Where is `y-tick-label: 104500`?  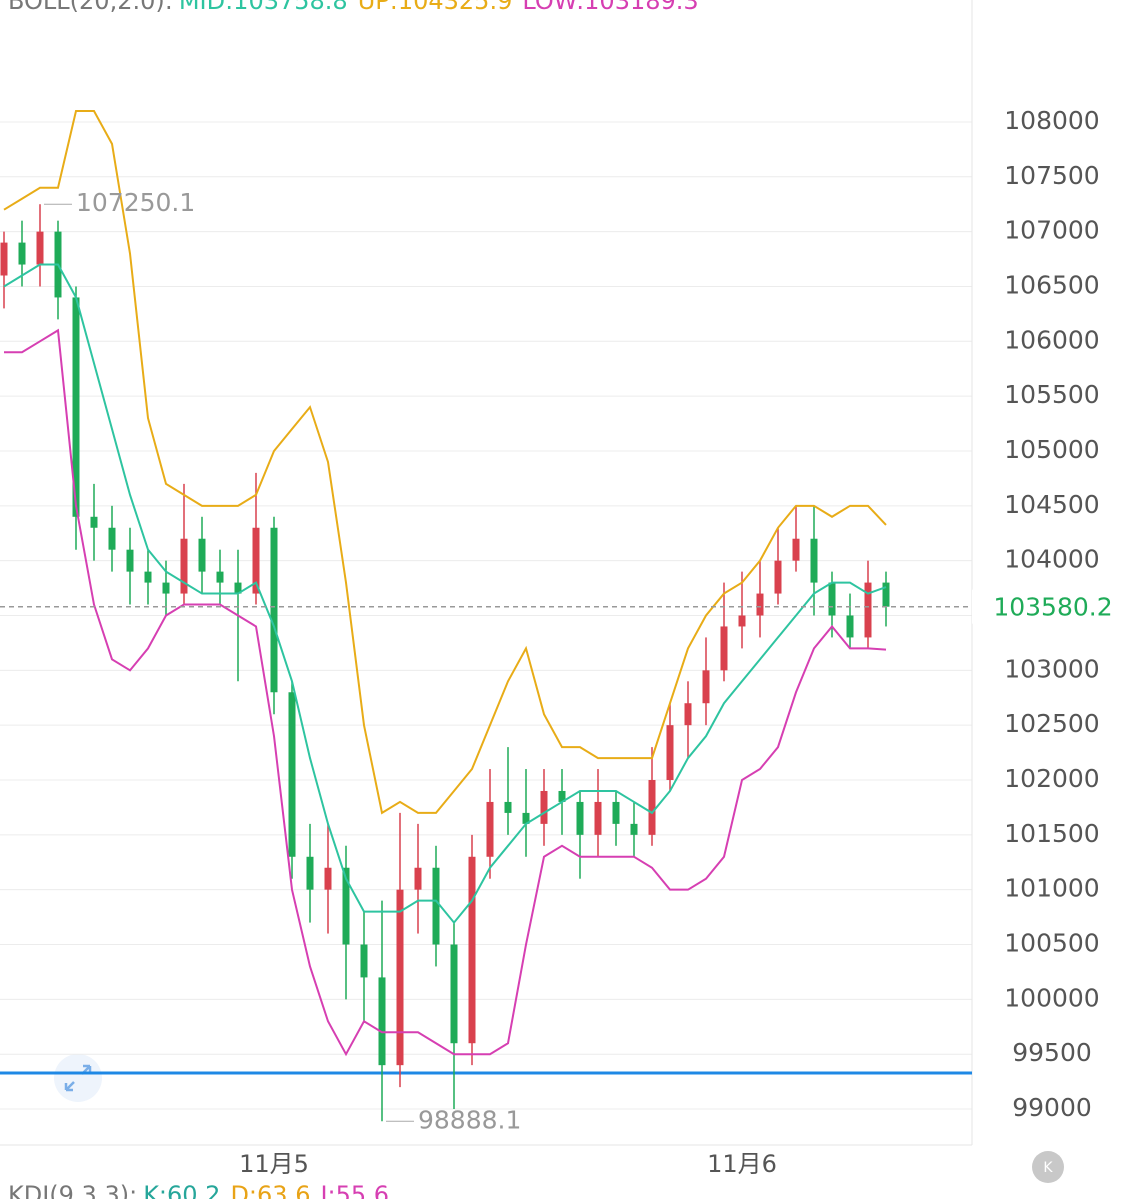 y-tick-label: 104500 is located at coordinates (1051, 504).